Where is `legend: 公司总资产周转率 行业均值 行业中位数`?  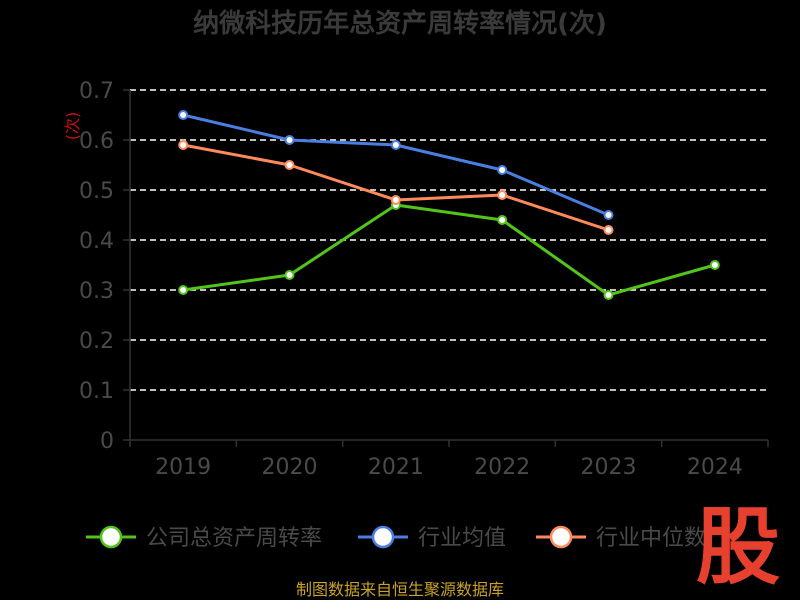
legend: 公司总资产周转率 行业均值 行业中位数 is located at coordinates (396, 538).